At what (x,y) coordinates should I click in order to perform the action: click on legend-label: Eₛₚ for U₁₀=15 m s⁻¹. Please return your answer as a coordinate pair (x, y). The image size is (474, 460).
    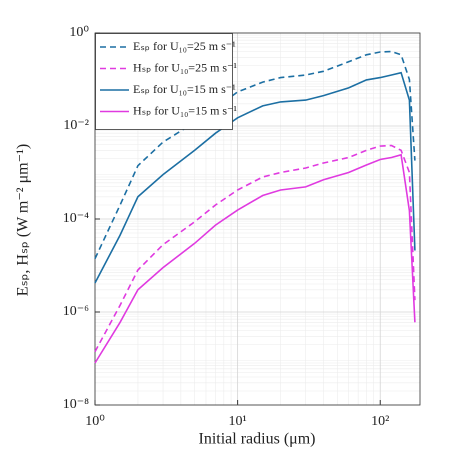
    Looking at the image, I should click on (184, 89).